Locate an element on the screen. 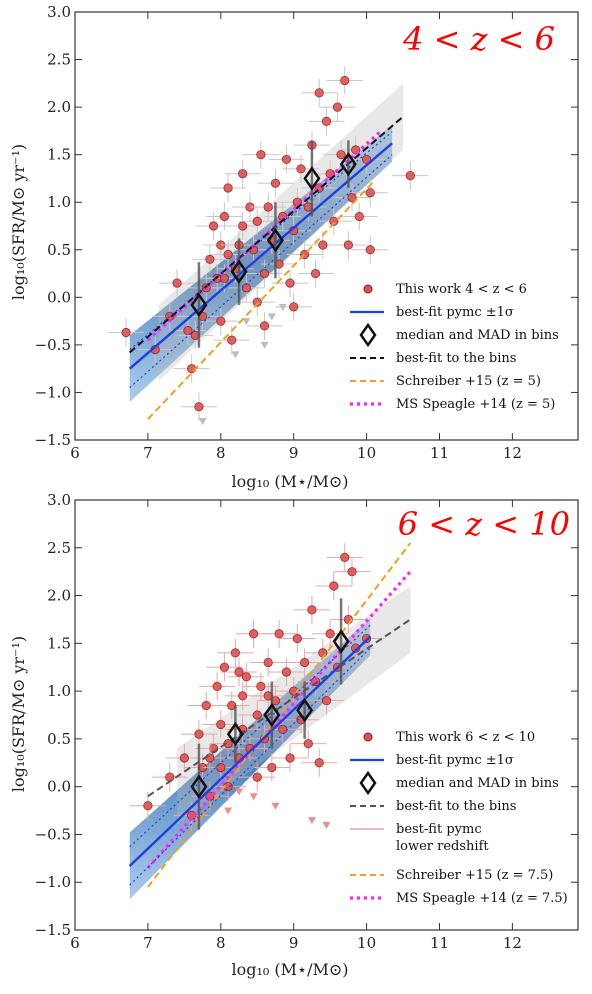  sigma-line-lower is located at coordinates (250, 766).